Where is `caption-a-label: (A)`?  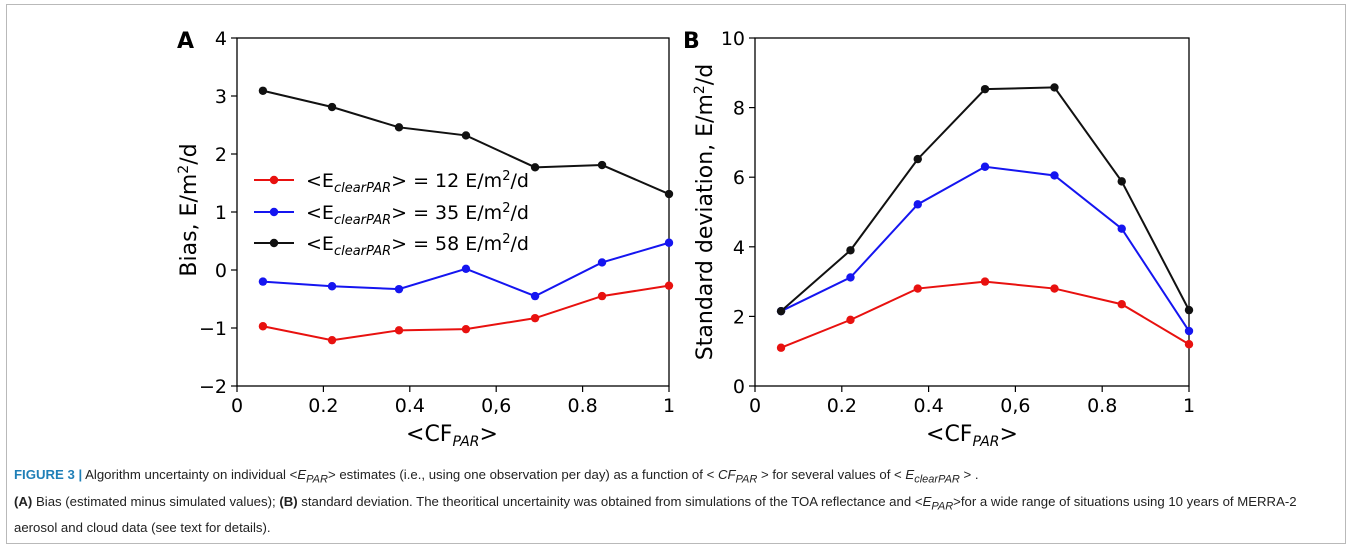 caption-a-label: (A) is located at coordinates (23, 501).